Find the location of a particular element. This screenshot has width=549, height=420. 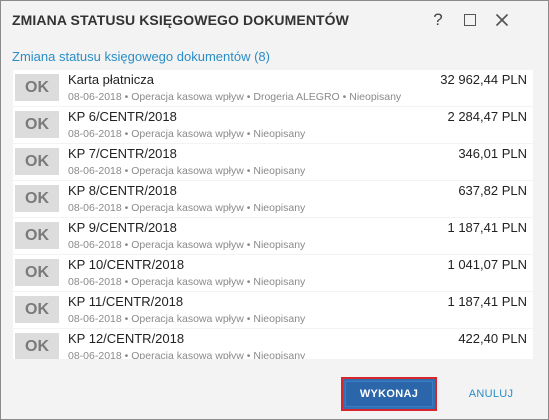

close-glyph is located at coordinates (502, 20).